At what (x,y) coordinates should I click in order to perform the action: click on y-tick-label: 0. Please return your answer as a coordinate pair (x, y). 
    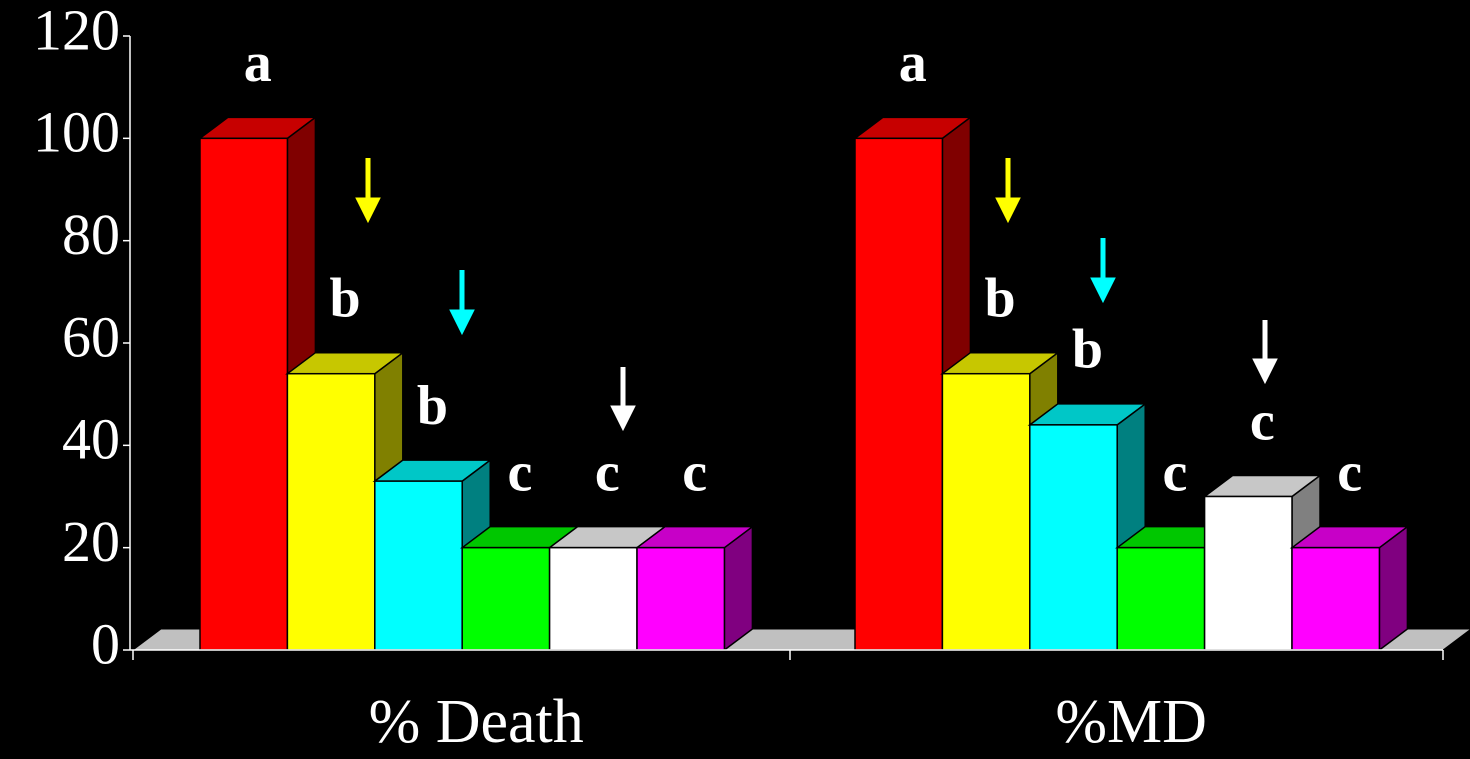
    Looking at the image, I should click on (105, 643).